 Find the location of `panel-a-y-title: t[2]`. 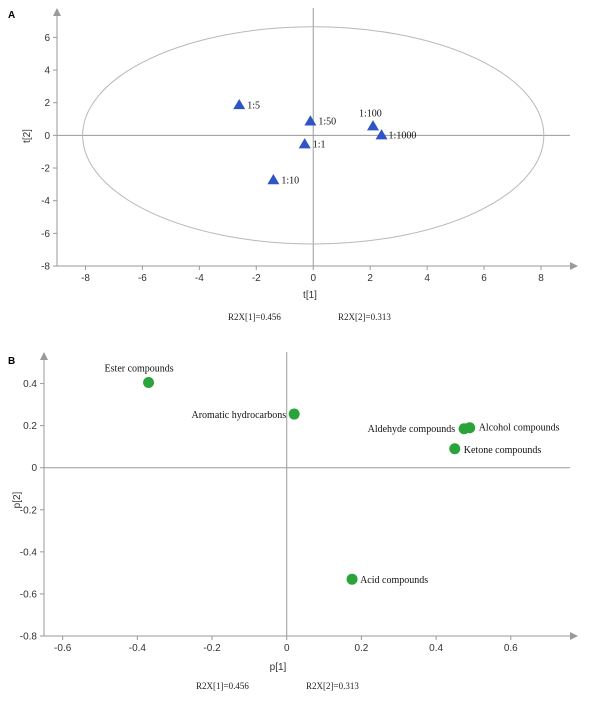

panel-a-y-title: t[2] is located at coordinates (27, 136).